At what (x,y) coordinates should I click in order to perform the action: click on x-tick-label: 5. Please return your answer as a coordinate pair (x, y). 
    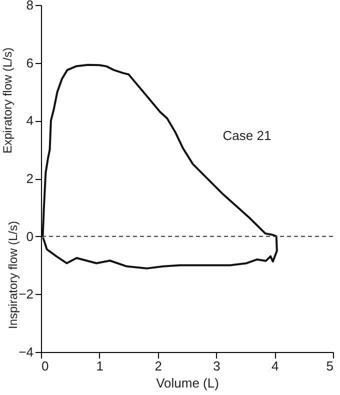
    Looking at the image, I should click on (330, 366).